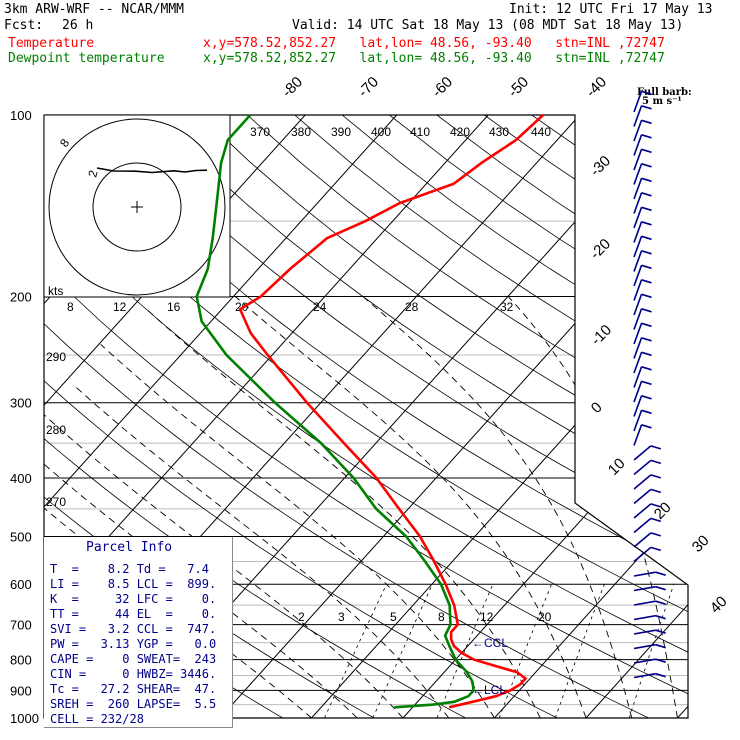 This screenshot has height=740, width=740. I want to click on hodograph-axis-label: 28, so click(412, 307).